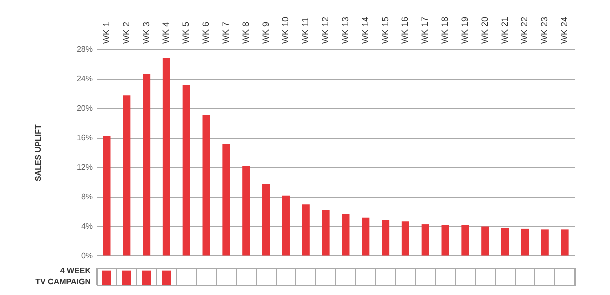 This screenshot has width=610, height=295. I want to click on x-tick-label: WK 2, so click(126, 33).